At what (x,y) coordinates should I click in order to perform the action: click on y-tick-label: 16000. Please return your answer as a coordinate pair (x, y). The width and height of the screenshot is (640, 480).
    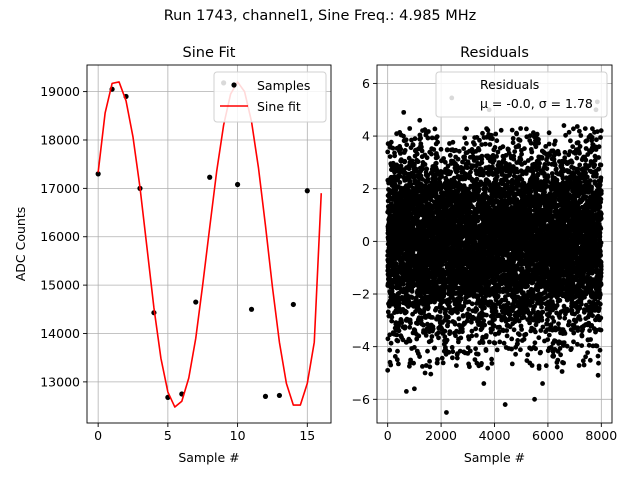
    Looking at the image, I should click on (60, 236).